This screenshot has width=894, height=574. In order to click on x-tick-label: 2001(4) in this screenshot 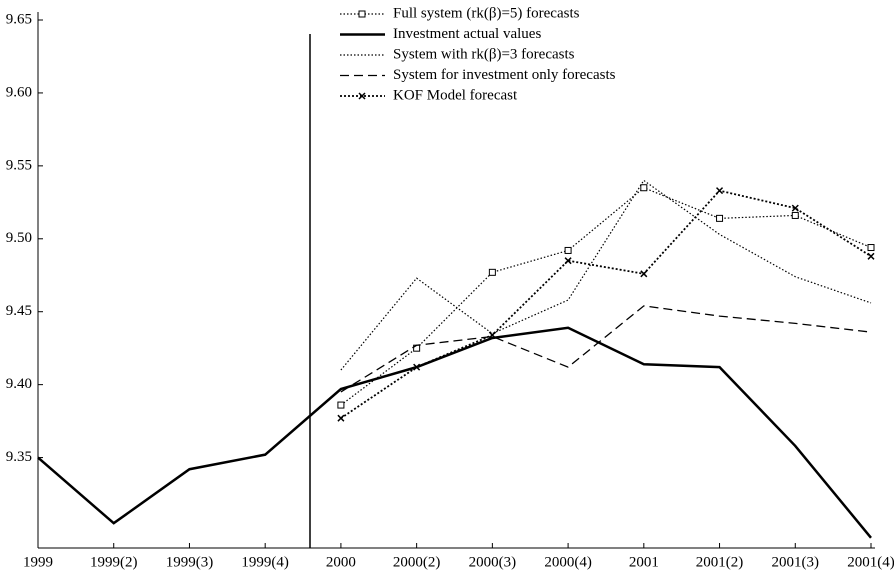, I will do `click(870, 562)`.